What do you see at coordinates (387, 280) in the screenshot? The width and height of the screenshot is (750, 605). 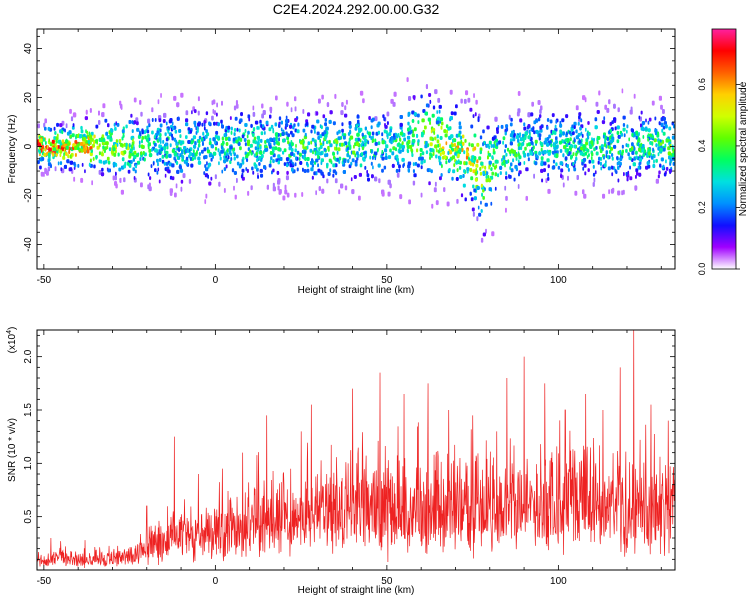 I see `x-tick-label: 50` at bounding box center [387, 280].